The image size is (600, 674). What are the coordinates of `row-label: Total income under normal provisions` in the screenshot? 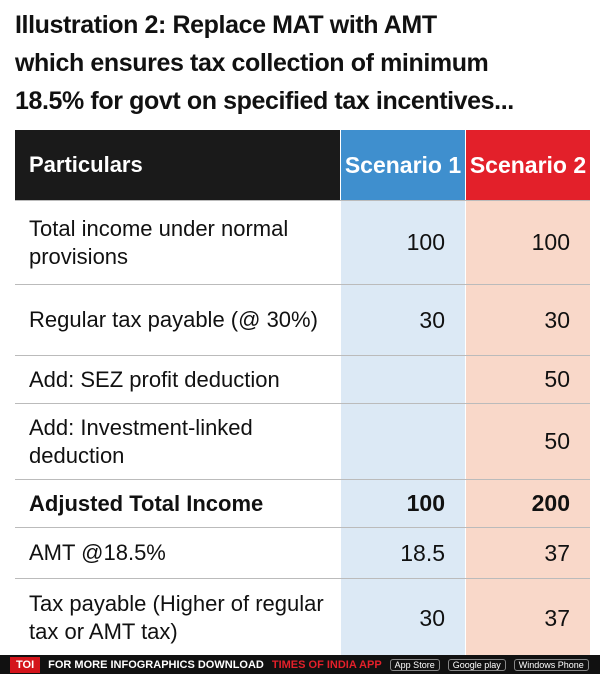 It's located at (159, 242).